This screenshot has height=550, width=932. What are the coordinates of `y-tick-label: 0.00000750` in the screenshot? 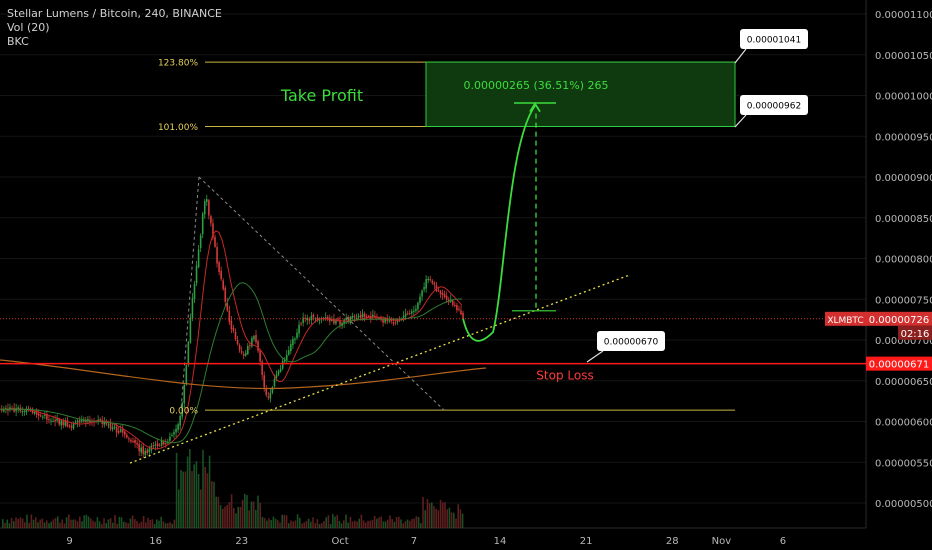 It's located at (903, 300).